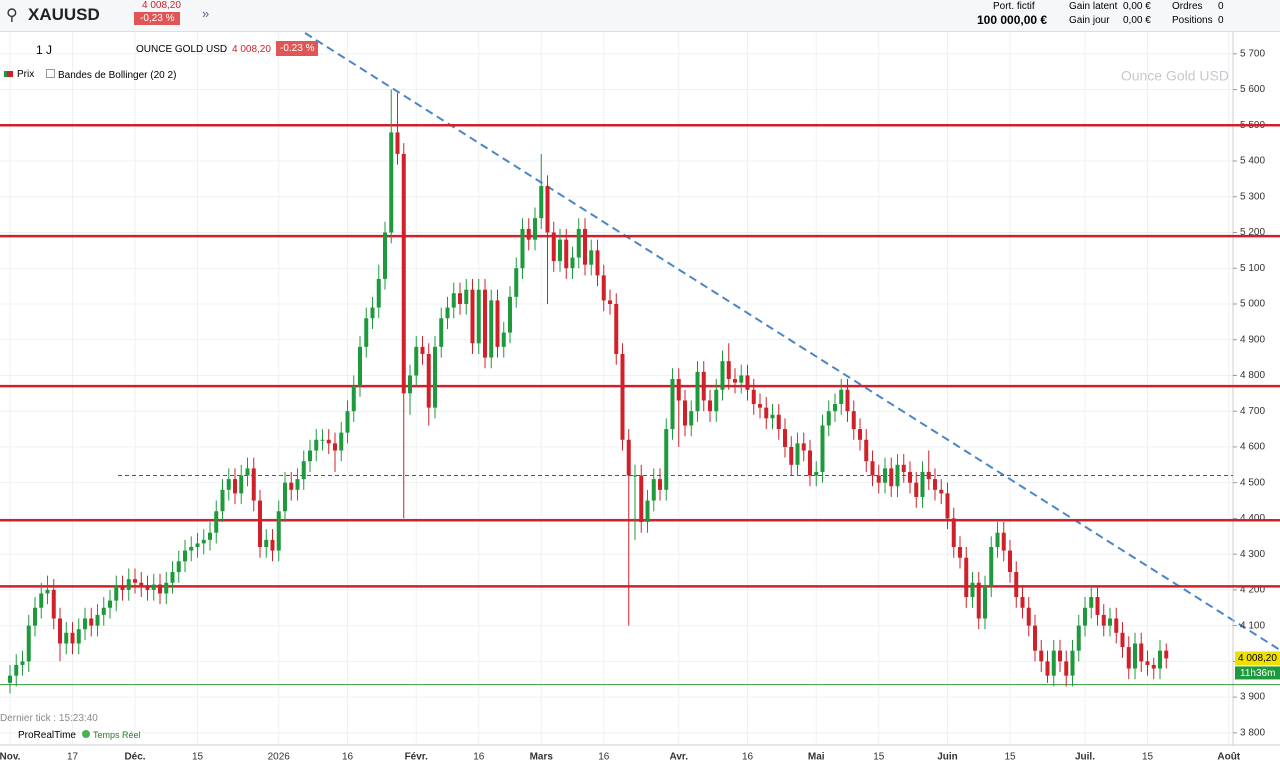 Image resolution: width=1280 pixels, height=769 pixels. I want to click on search-icon: ⚲, so click(12, 15).